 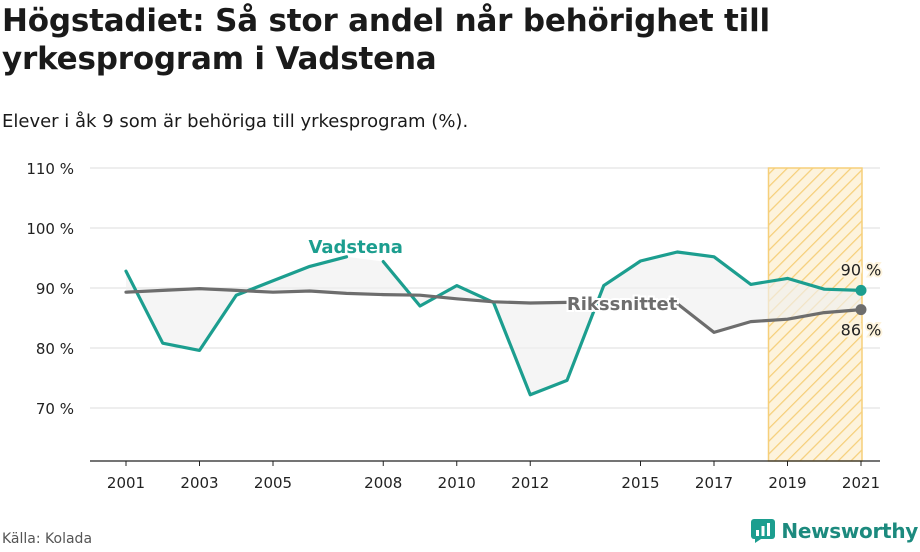 What do you see at coordinates (273, 483) in the screenshot?
I see `x-tick-label: 2005` at bounding box center [273, 483].